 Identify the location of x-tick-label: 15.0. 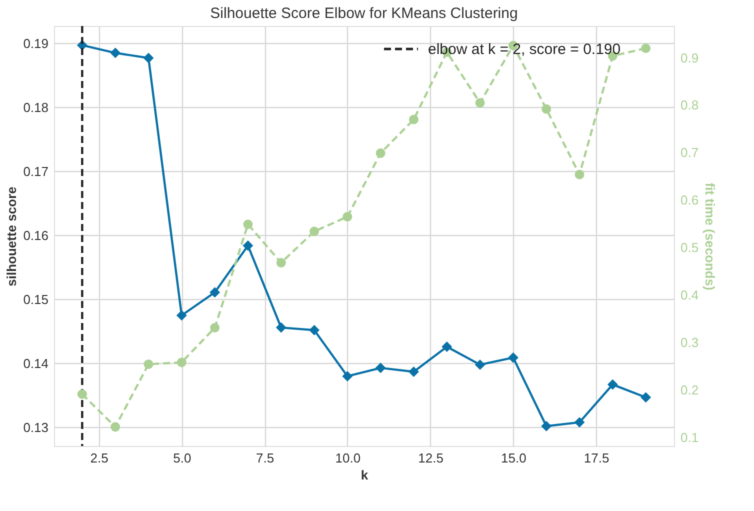
(513, 458).